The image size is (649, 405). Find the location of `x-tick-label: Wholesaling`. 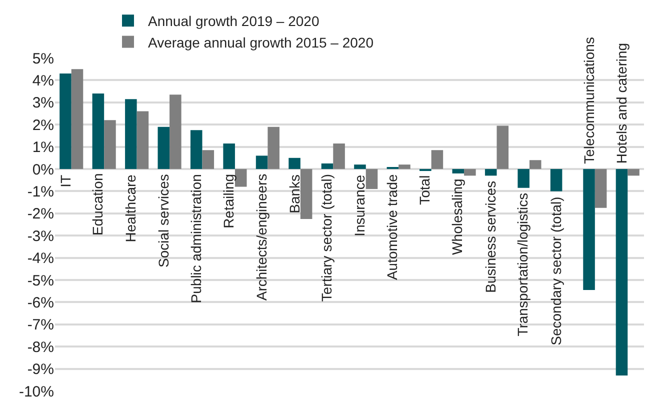

x-tick-label: Wholesaling is located at coordinates (457, 216).